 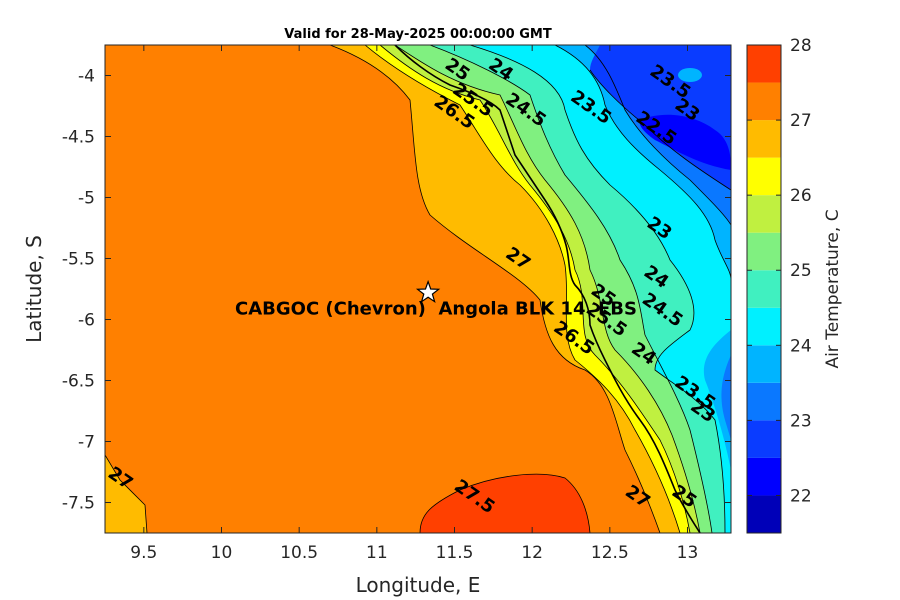 What do you see at coordinates (801, 121) in the screenshot?
I see `colorbar-tick-label: 27` at bounding box center [801, 121].